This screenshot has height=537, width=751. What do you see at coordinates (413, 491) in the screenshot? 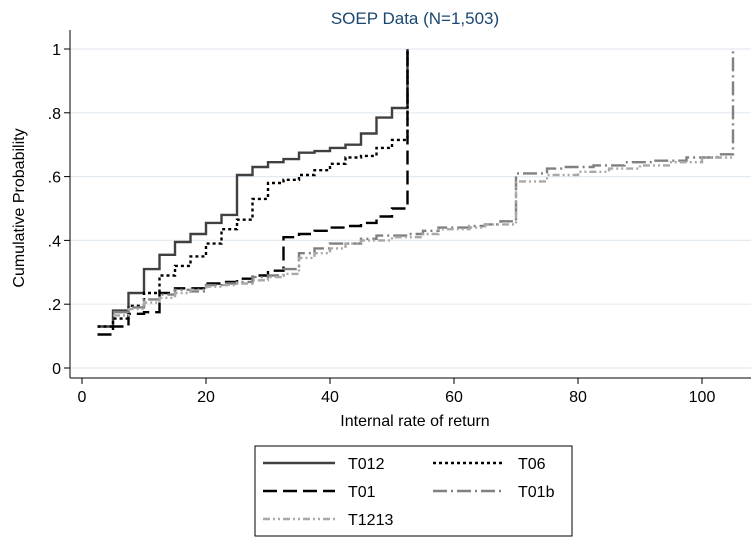
I see `legend: T012 T06 T01 T01b T1213` at bounding box center [413, 491].